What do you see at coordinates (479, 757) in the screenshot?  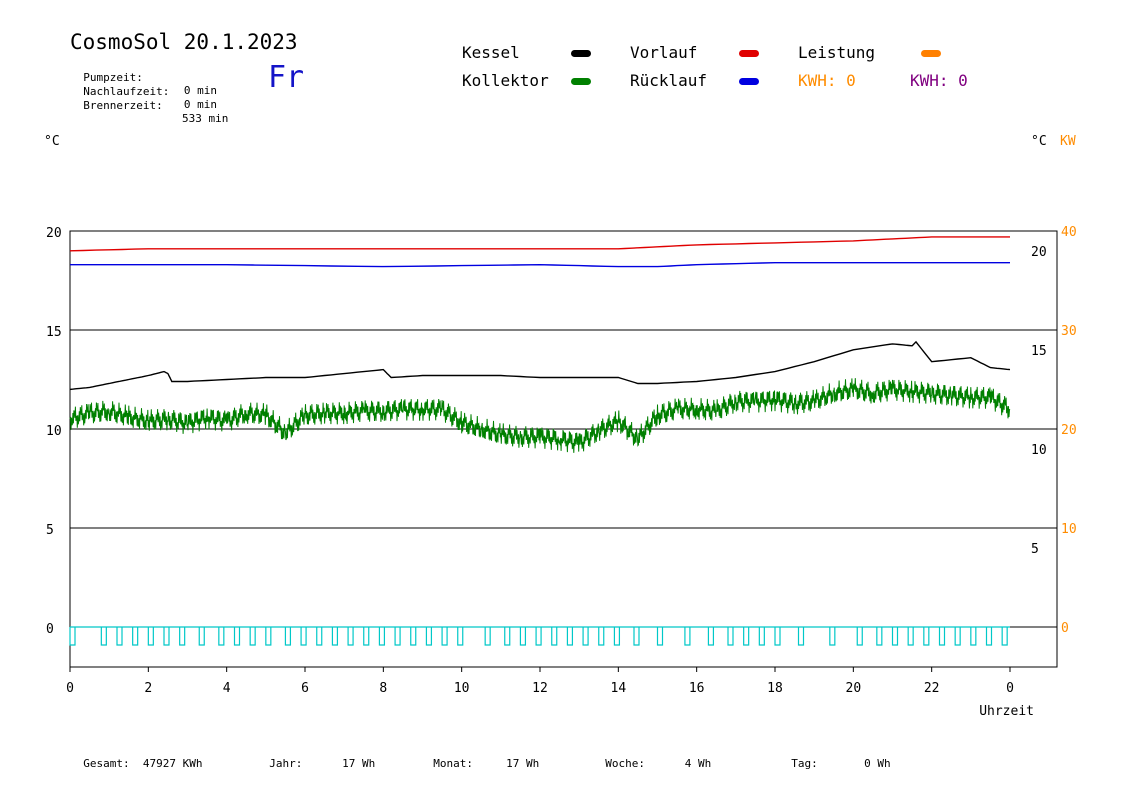 I see `footer-monat: Monat: 17 Wh` at bounding box center [479, 757].